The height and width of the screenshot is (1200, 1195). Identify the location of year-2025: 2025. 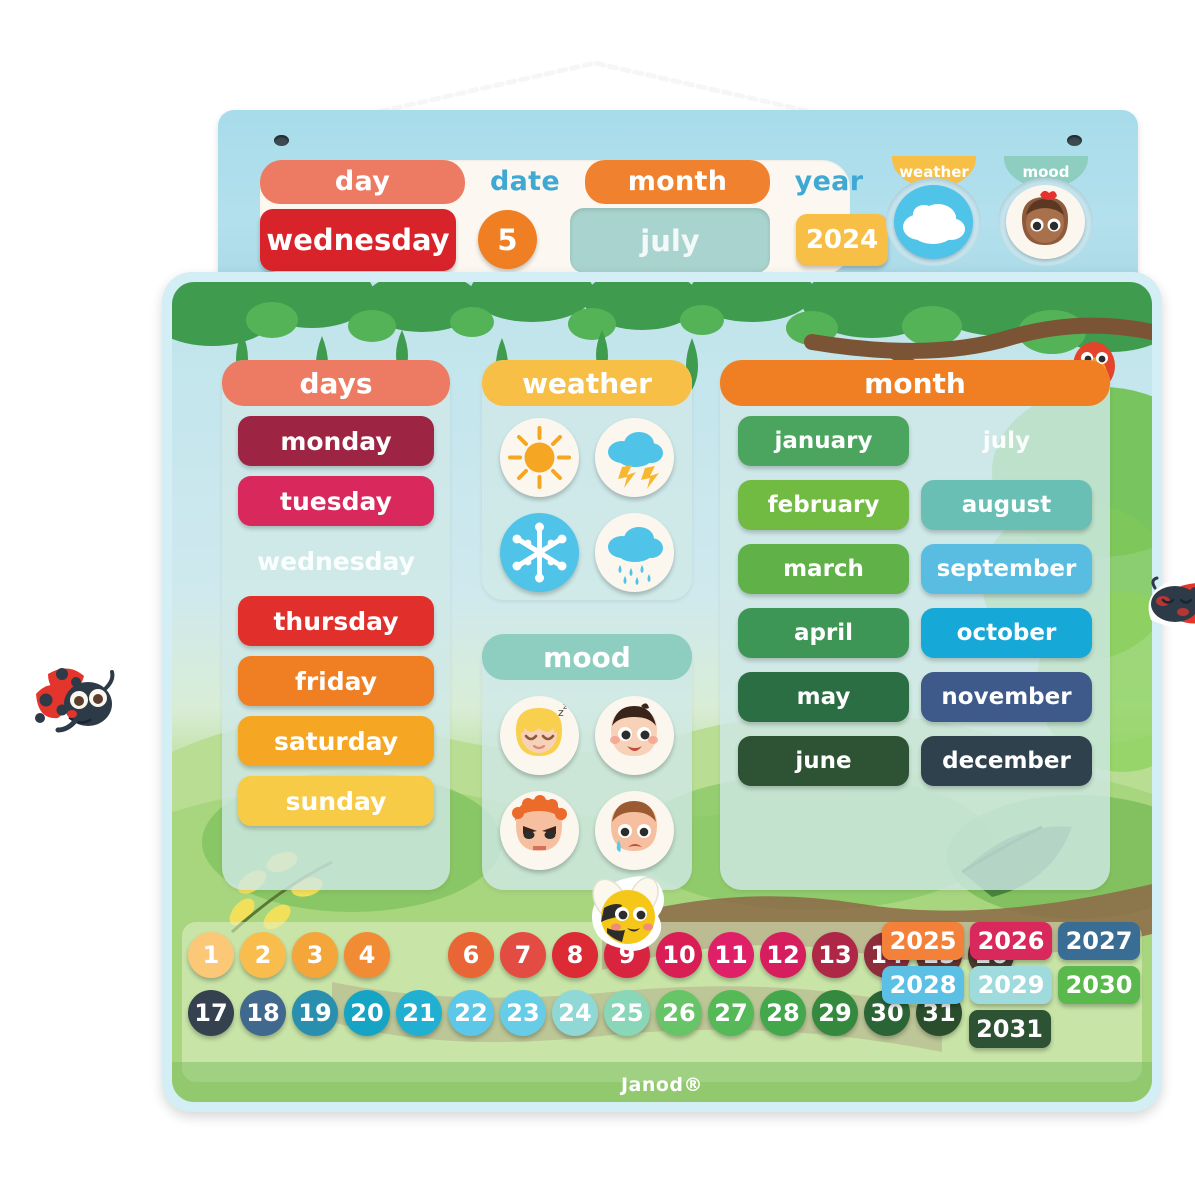
(923, 941).